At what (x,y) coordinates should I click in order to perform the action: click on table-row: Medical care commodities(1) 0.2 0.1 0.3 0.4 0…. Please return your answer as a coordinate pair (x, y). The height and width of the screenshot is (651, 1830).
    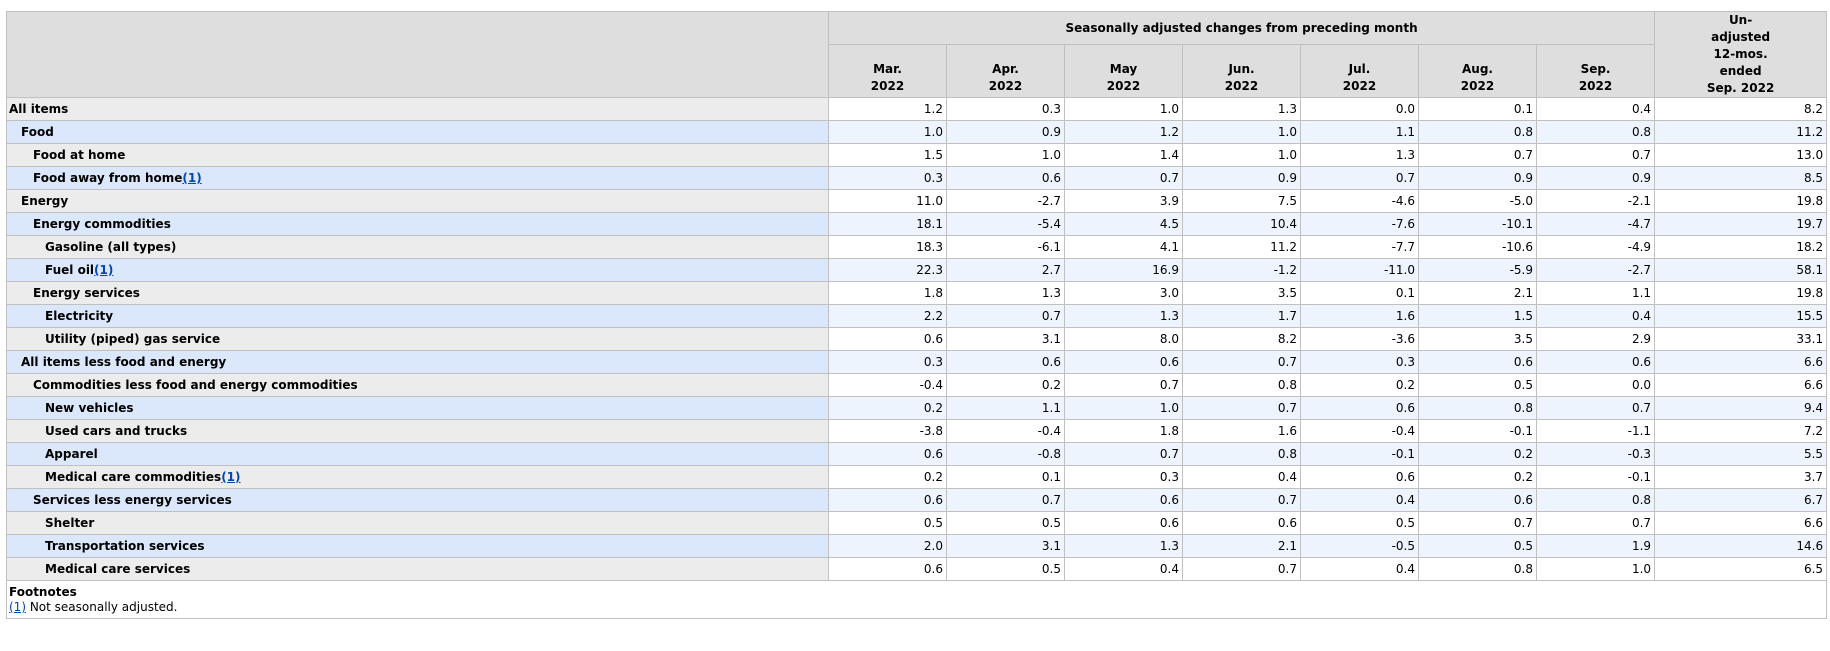
    Looking at the image, I should click on (917, 477).